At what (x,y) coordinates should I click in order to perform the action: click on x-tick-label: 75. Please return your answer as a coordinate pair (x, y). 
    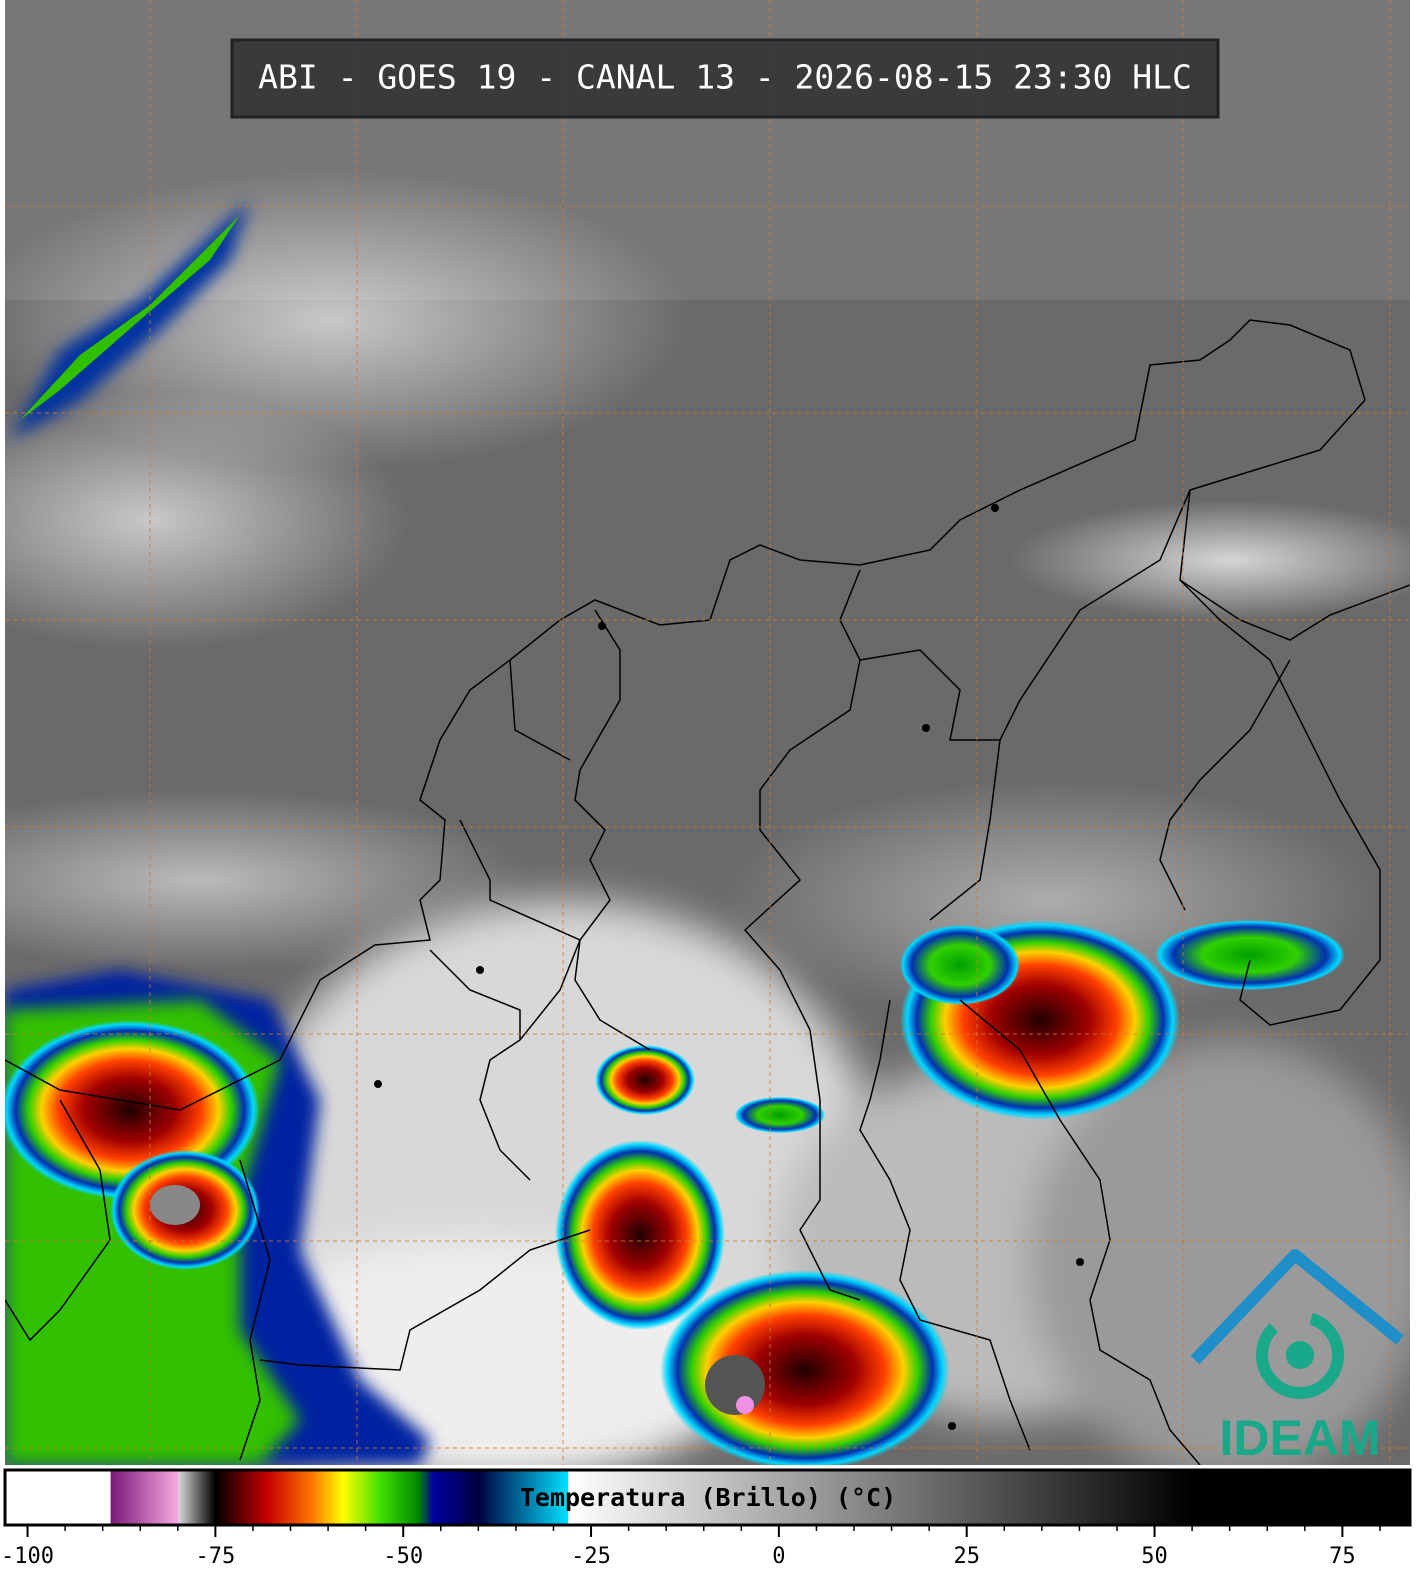
    Looking at the image, I should click on (1342, 1556).